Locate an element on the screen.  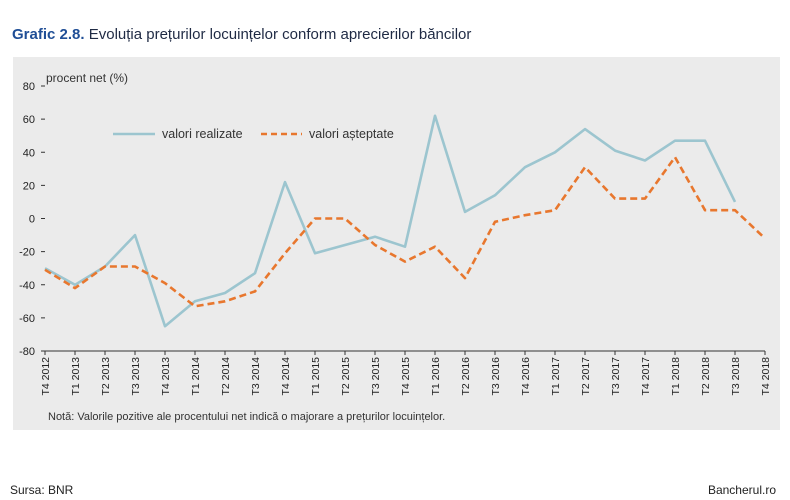
x-tick-label: T4 2013 is located at coordinates (166, 376).